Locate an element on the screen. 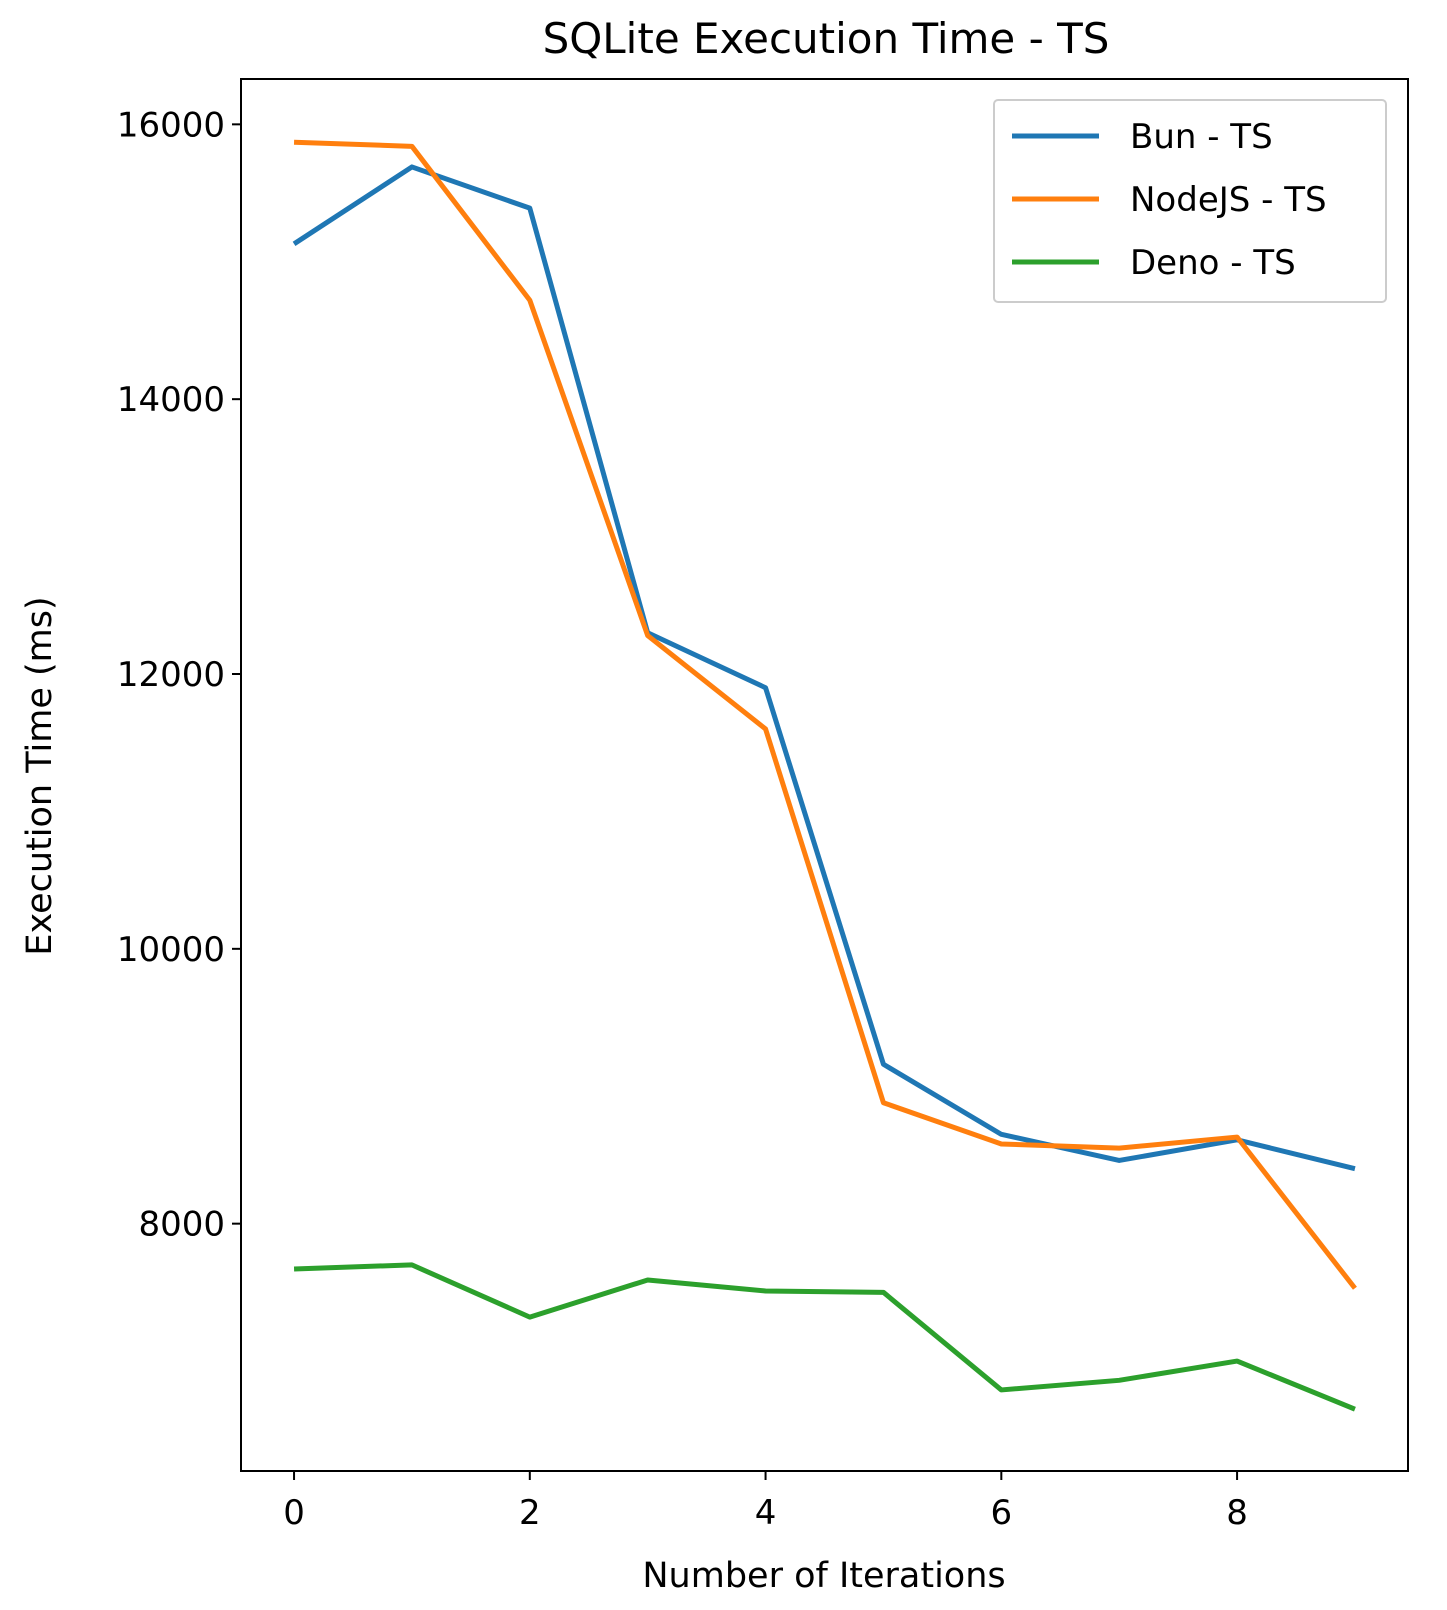 This screenshot has height=1610, width=1447. chart-title: SQLite Execution Time - TS is located at coordinates (826, 38).